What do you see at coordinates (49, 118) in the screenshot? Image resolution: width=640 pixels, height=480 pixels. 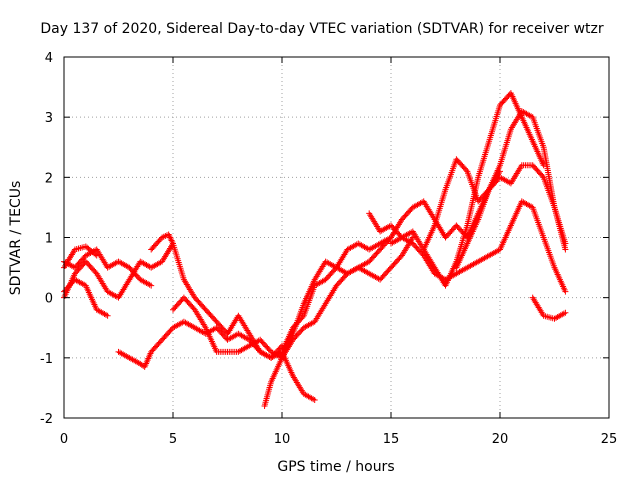 I see `y-tick-label: 3` at bounding box center [49, 118].